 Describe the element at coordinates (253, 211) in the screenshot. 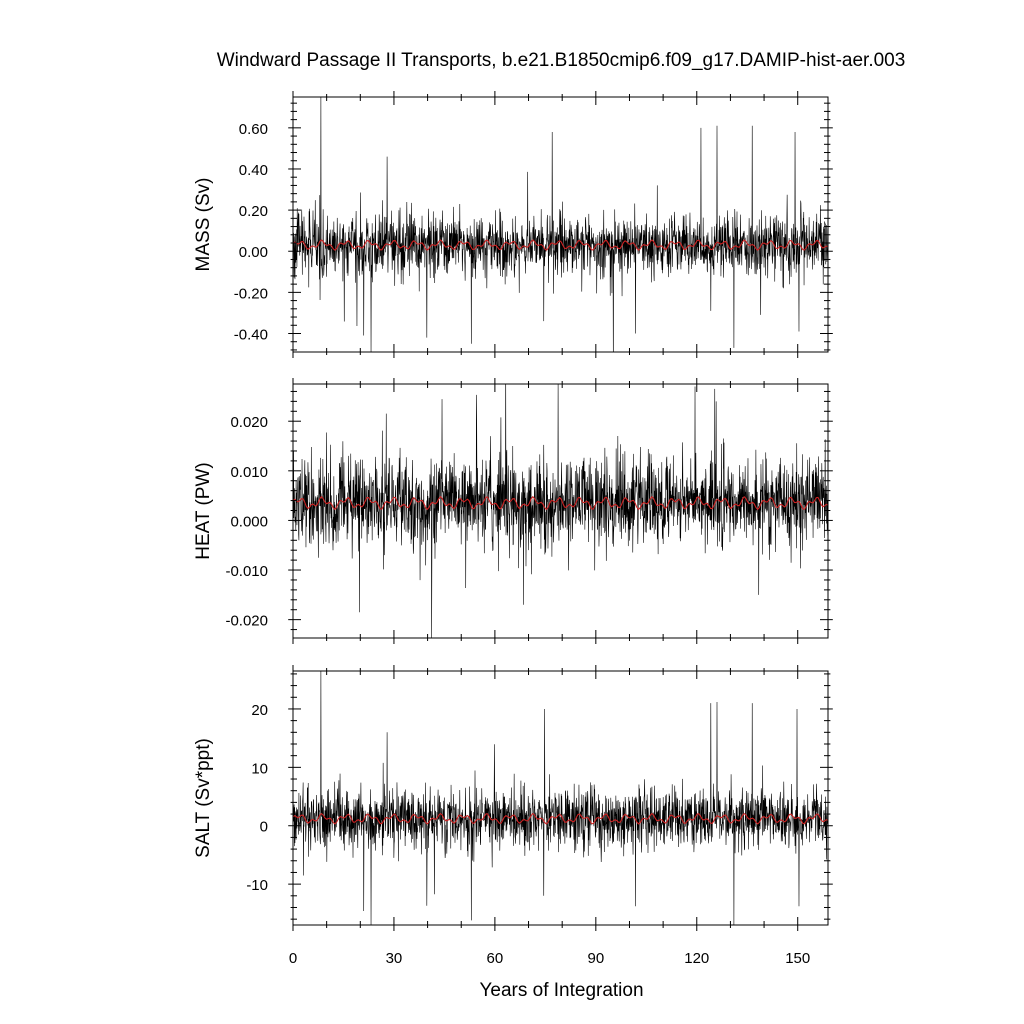

I see `mass-y-tick-label: 0.20` at that location.